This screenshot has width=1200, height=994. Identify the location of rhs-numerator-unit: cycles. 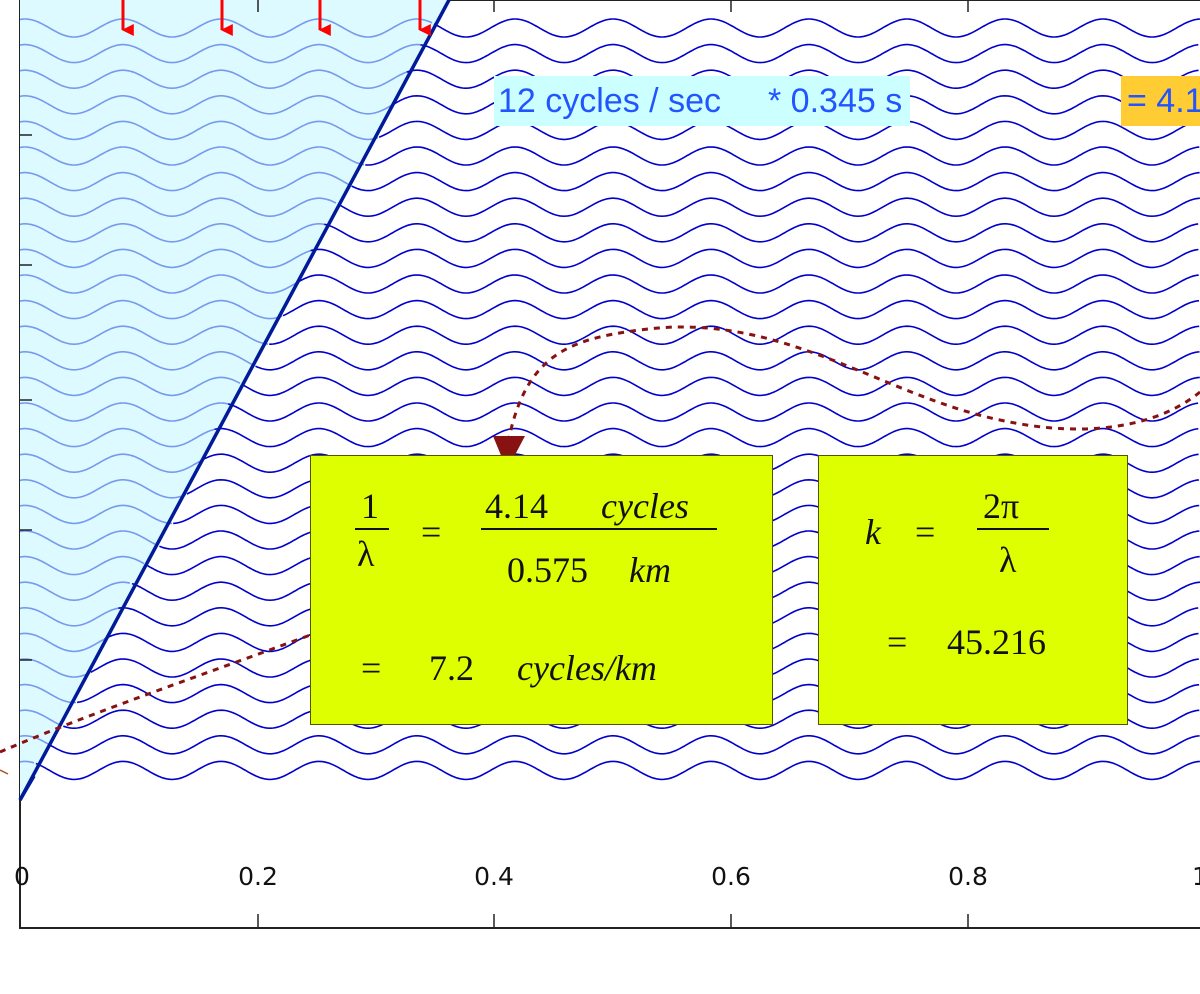
(645, 506).